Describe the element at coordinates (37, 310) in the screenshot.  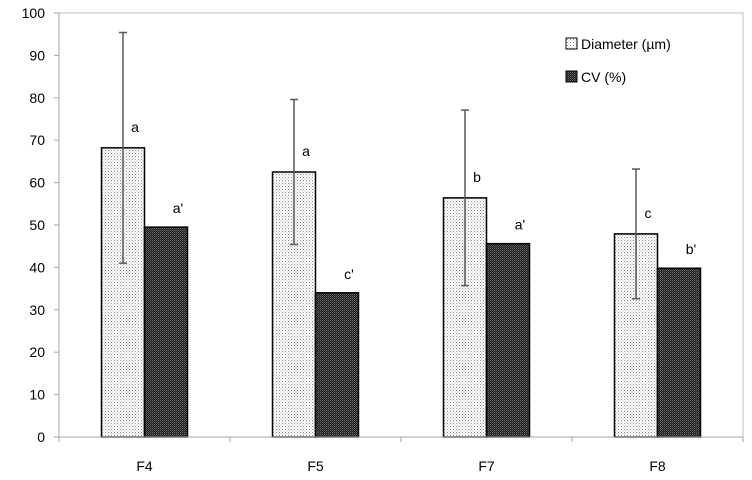
I see `y-tick-label: 30` at that location.